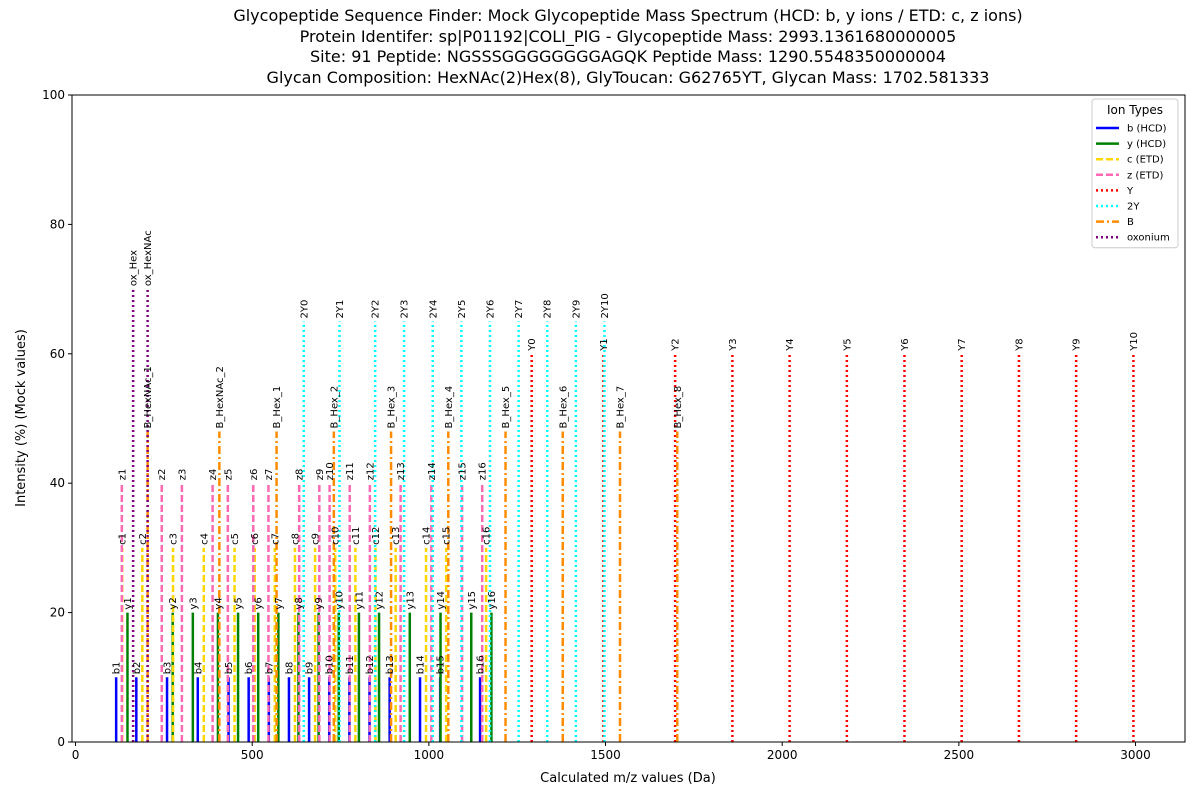 This screenshot has height=800, width=1200. I want to click on peak-label-z6: z6, so click(254, 475).